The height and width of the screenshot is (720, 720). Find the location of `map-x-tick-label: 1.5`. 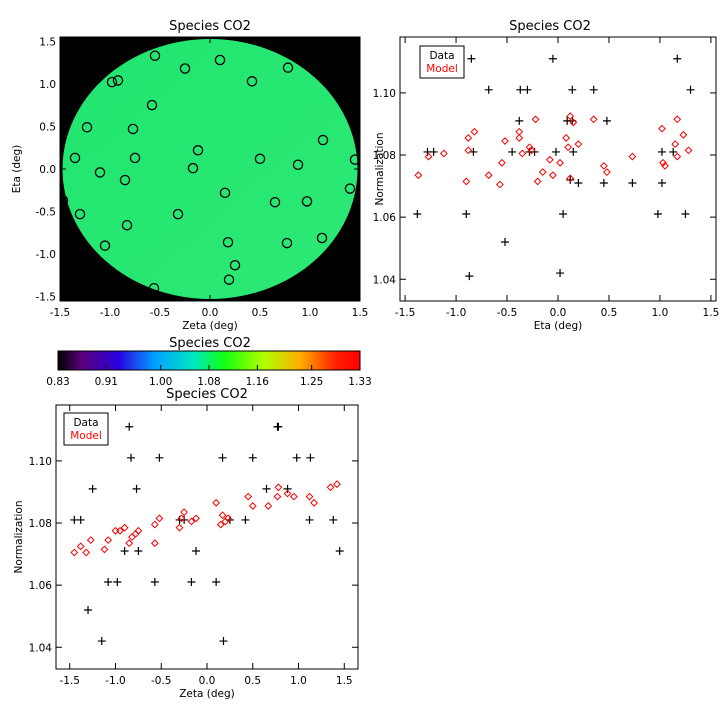

map-x-tick-label: 1.5 is located at coordinates (360, 313).